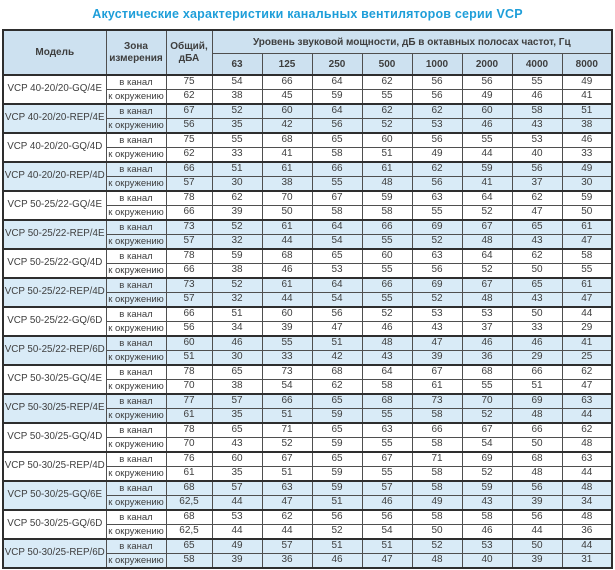 This screenshot has height=570, width=615. What do you see at coordinates (537, 401) in the screenshot?
I see `level-cell-4000hz: 69` at bounding box center [537, 401].